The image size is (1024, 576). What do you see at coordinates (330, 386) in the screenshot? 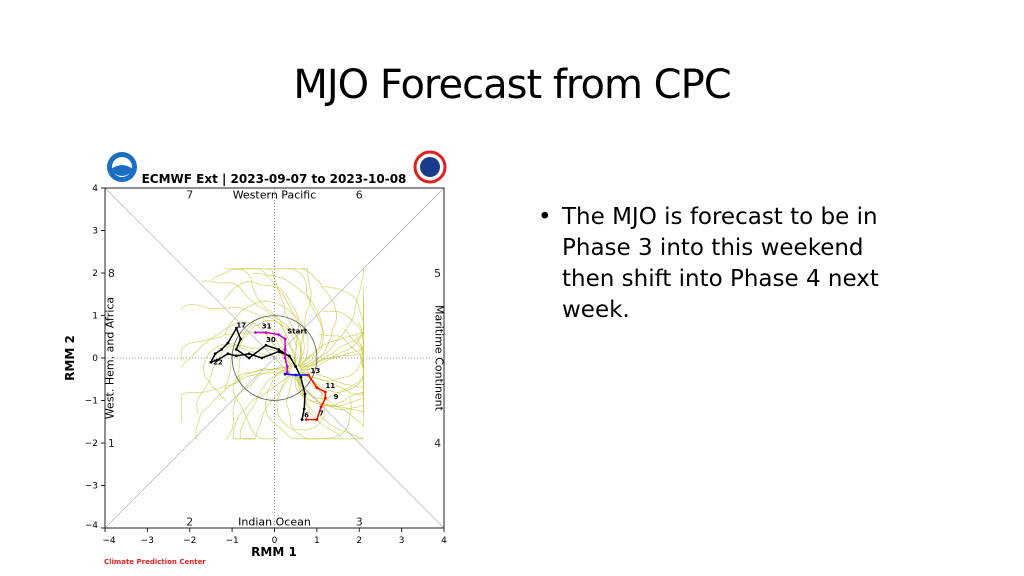
I see `point-label: 11` at bounding box center [330, 386].